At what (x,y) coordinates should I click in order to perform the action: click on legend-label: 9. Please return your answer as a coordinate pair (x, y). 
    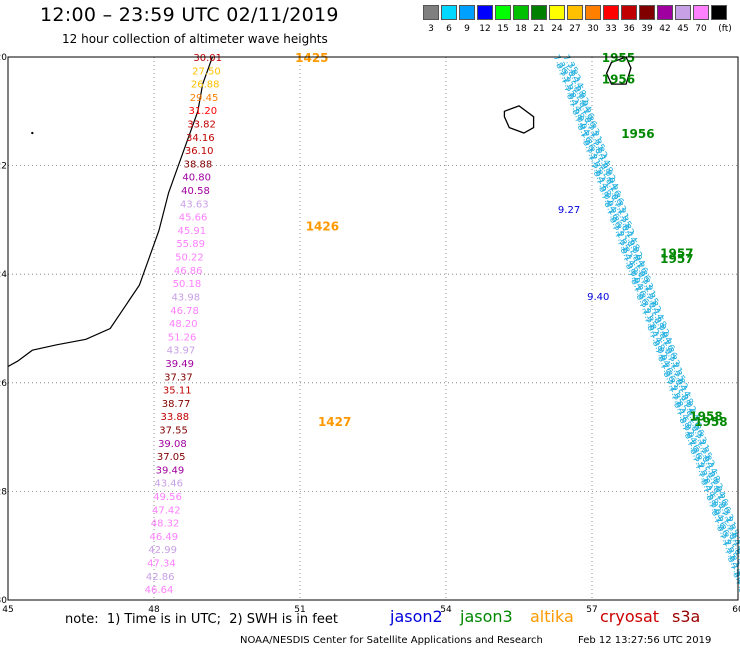
    Looking at the image, I should click on (467, 29).